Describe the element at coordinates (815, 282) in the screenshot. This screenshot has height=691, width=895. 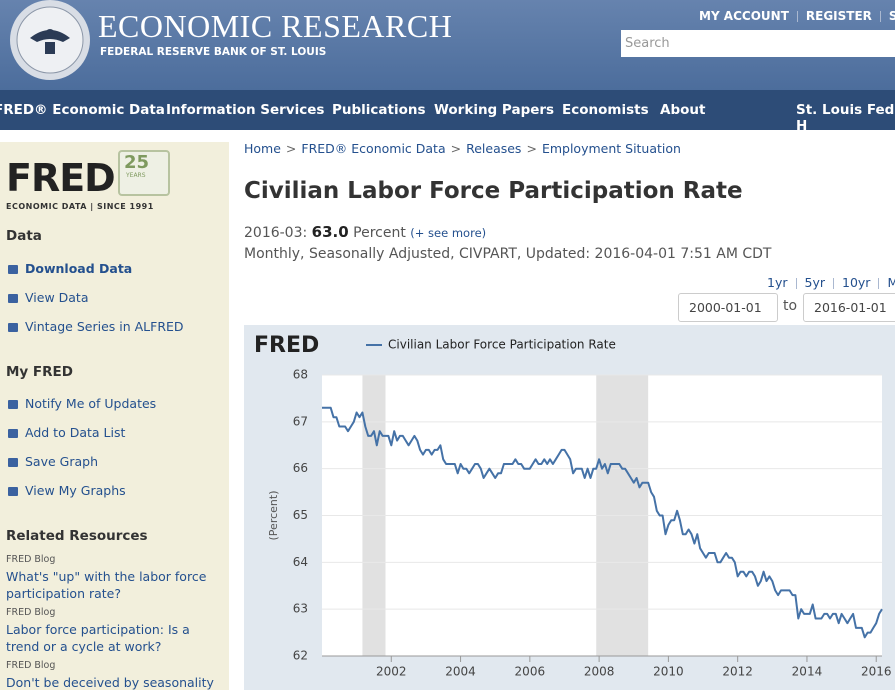
I see `range-link: 5yr` at that location.